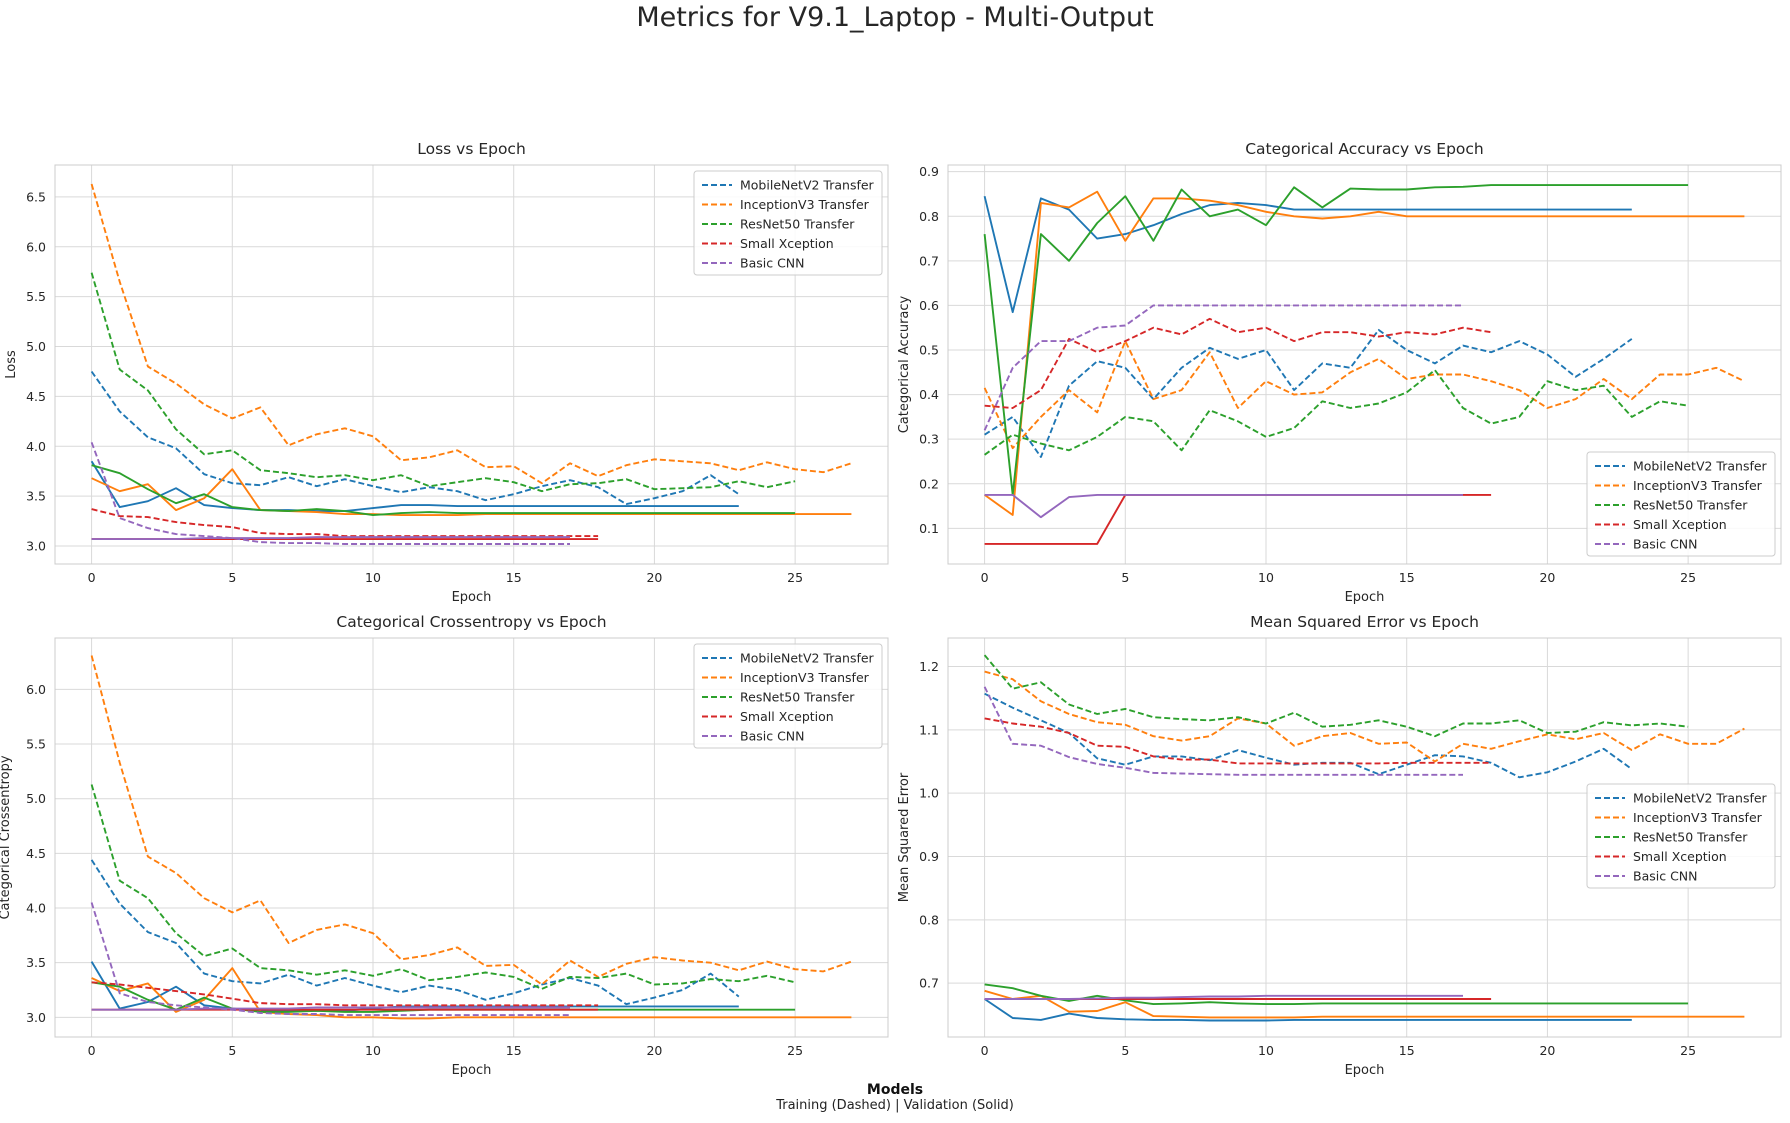 The height and width of the screenshot is (1123, 1790). I want to click on legend-caption-subtitle: Training (Dashed) | Validation (Solid), so click(895, 1105).